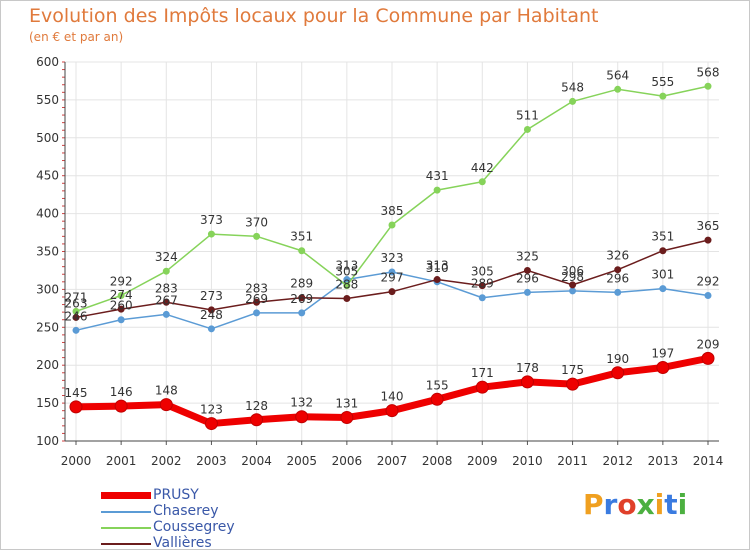 The width and height of the screenshot is (750, 551). What do you see at coordinates (437, 176) in the screenshot?
I see `data-label: 431` at bounding box center [437, 176].